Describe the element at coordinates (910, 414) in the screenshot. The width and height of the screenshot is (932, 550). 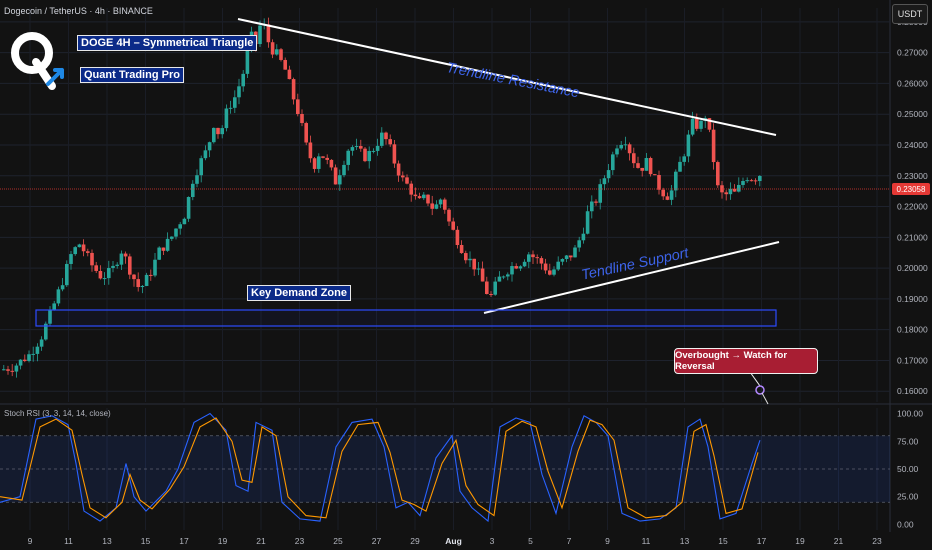
I see `stoch-tick-label: 100.00` at that location.